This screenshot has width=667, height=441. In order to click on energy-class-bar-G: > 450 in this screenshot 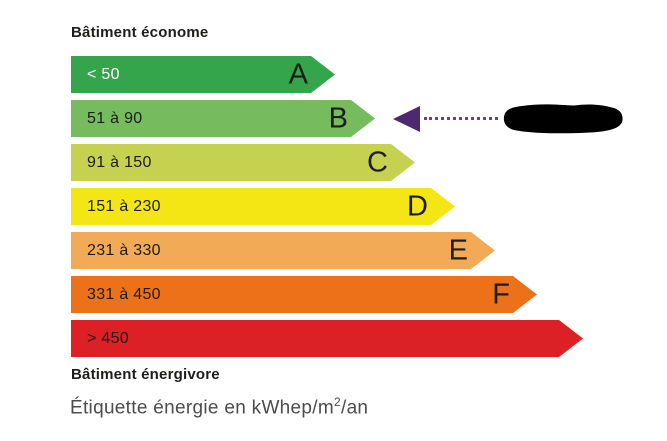, I will do `click(327, 338)`.